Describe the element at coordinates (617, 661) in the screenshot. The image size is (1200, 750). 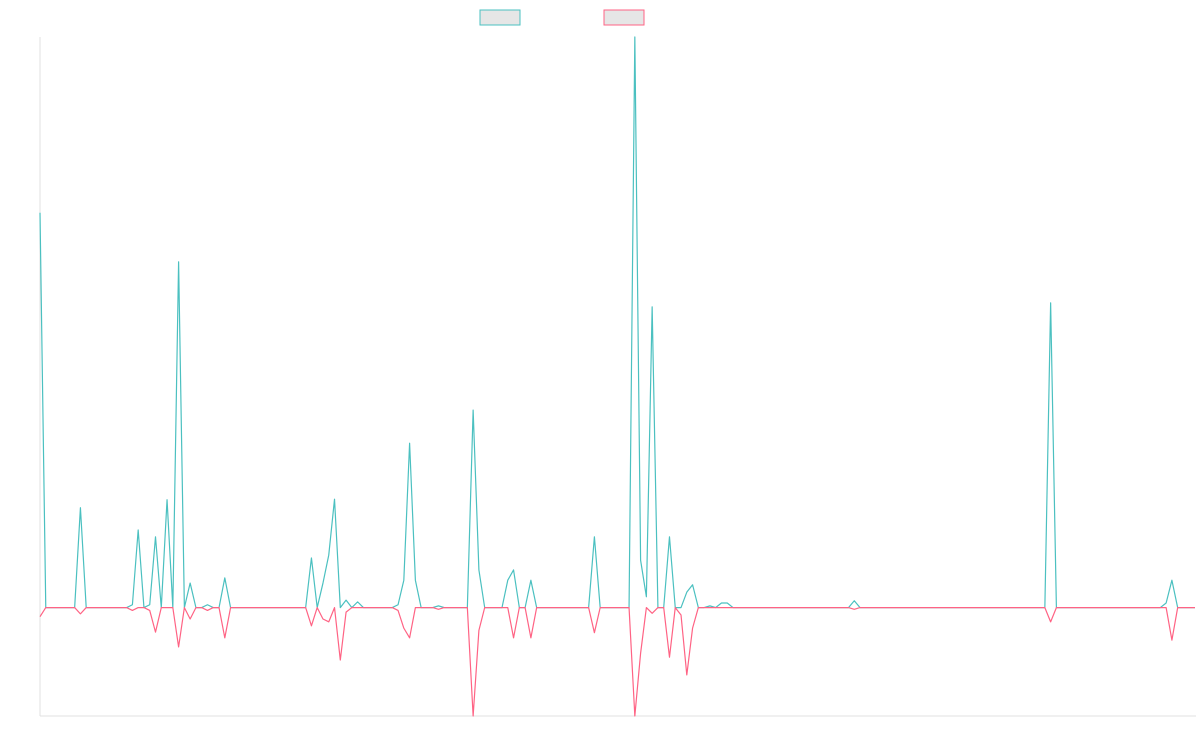
I see `data-line` at that location.